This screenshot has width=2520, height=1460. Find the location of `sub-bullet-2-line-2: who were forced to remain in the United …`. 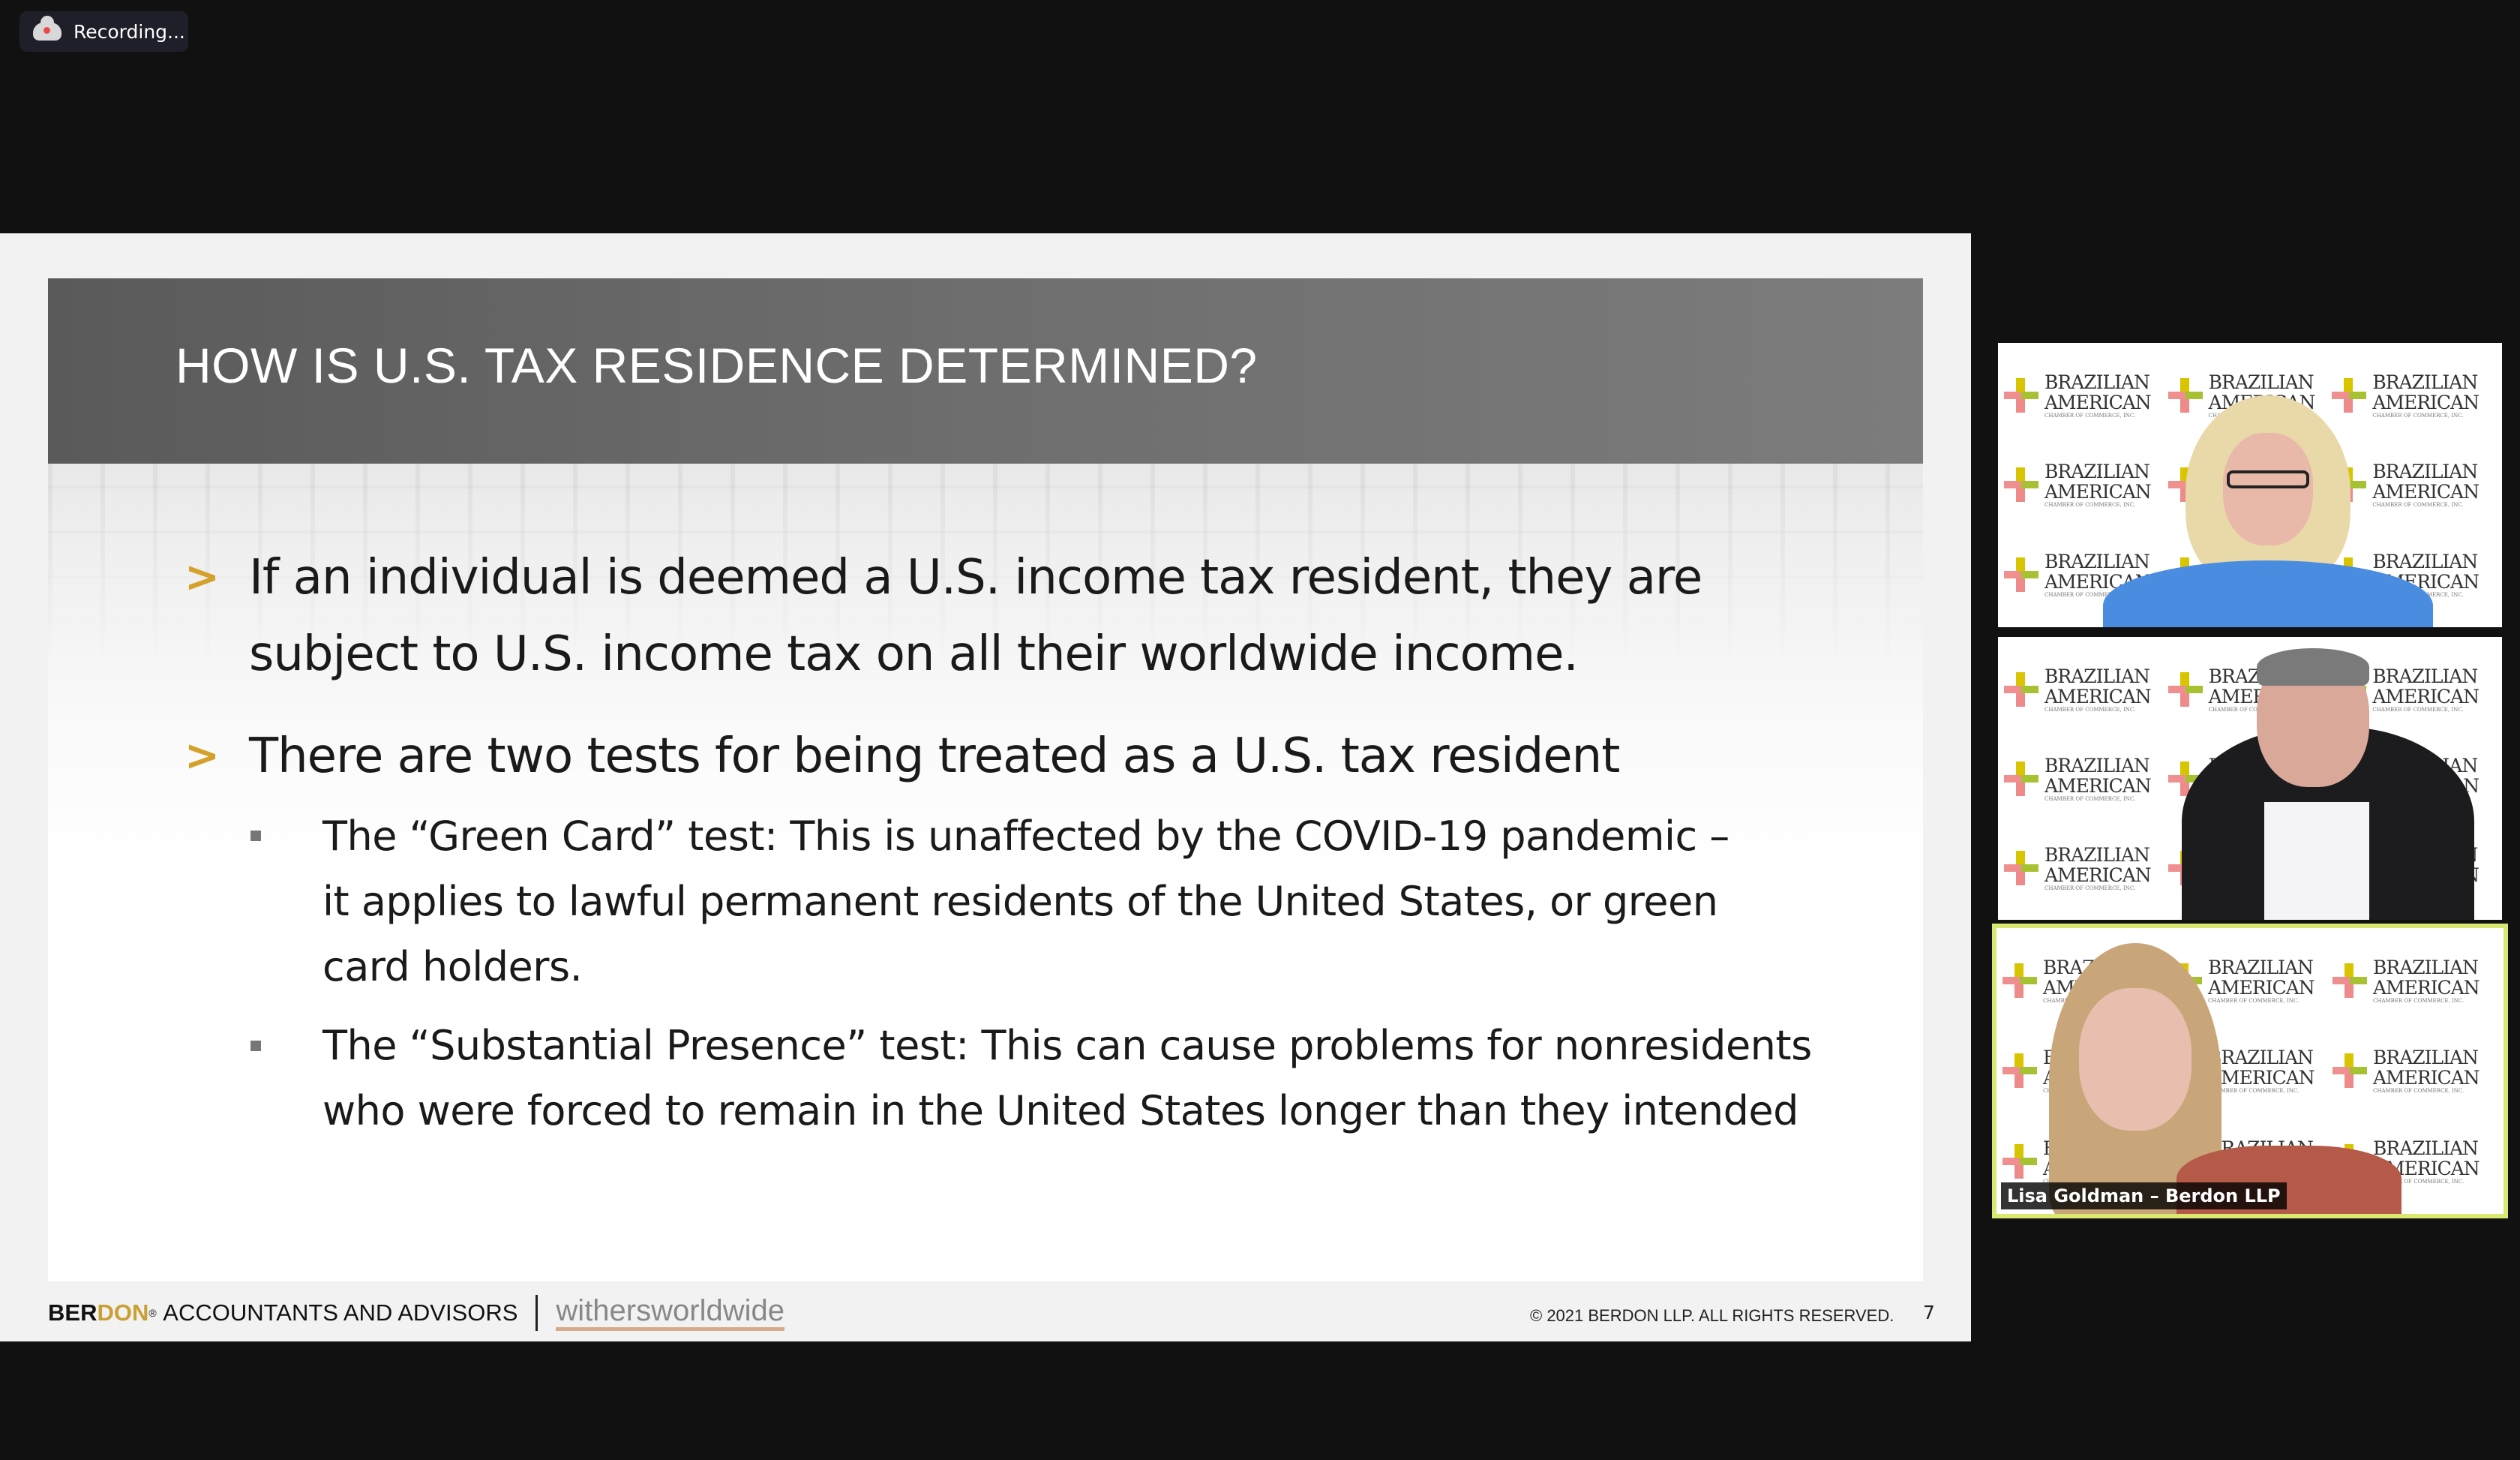

sub-bullet-2-line-2: who were forced to remain in the United … is located at coordinates (1060, 1110).